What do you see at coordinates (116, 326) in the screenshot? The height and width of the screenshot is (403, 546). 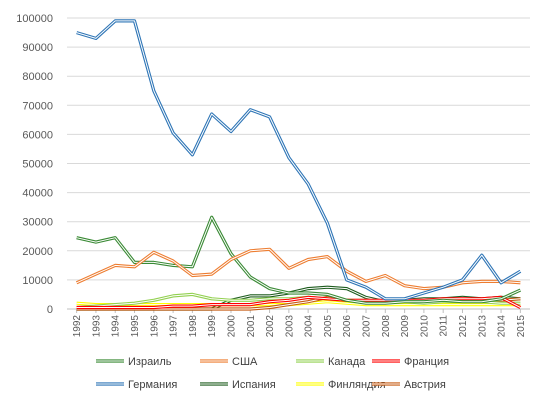 I see `x-tick-label: 1994` at bounding box center [116, 326].